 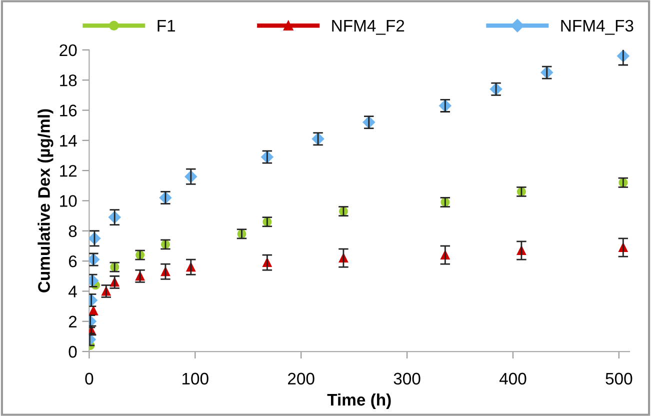 What do you see at coordinates (68, 80) in the screenshot?
I see `y-tick-label: 18` at bounding box center [68, 80].